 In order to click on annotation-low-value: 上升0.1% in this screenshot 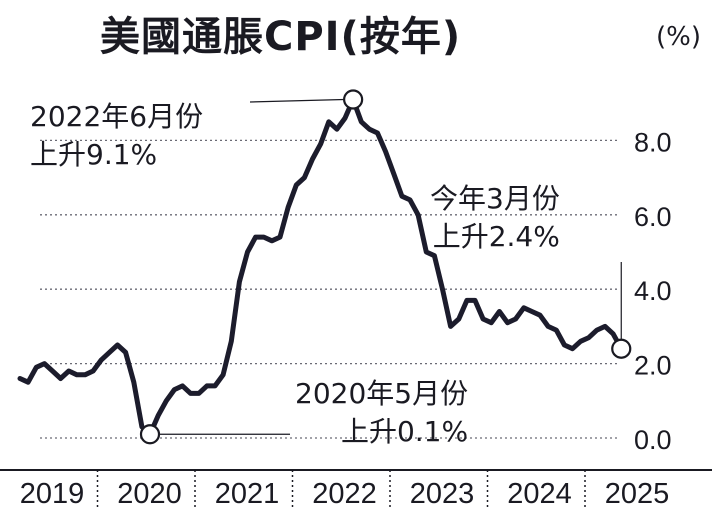, I will do `click(404, 431)`.